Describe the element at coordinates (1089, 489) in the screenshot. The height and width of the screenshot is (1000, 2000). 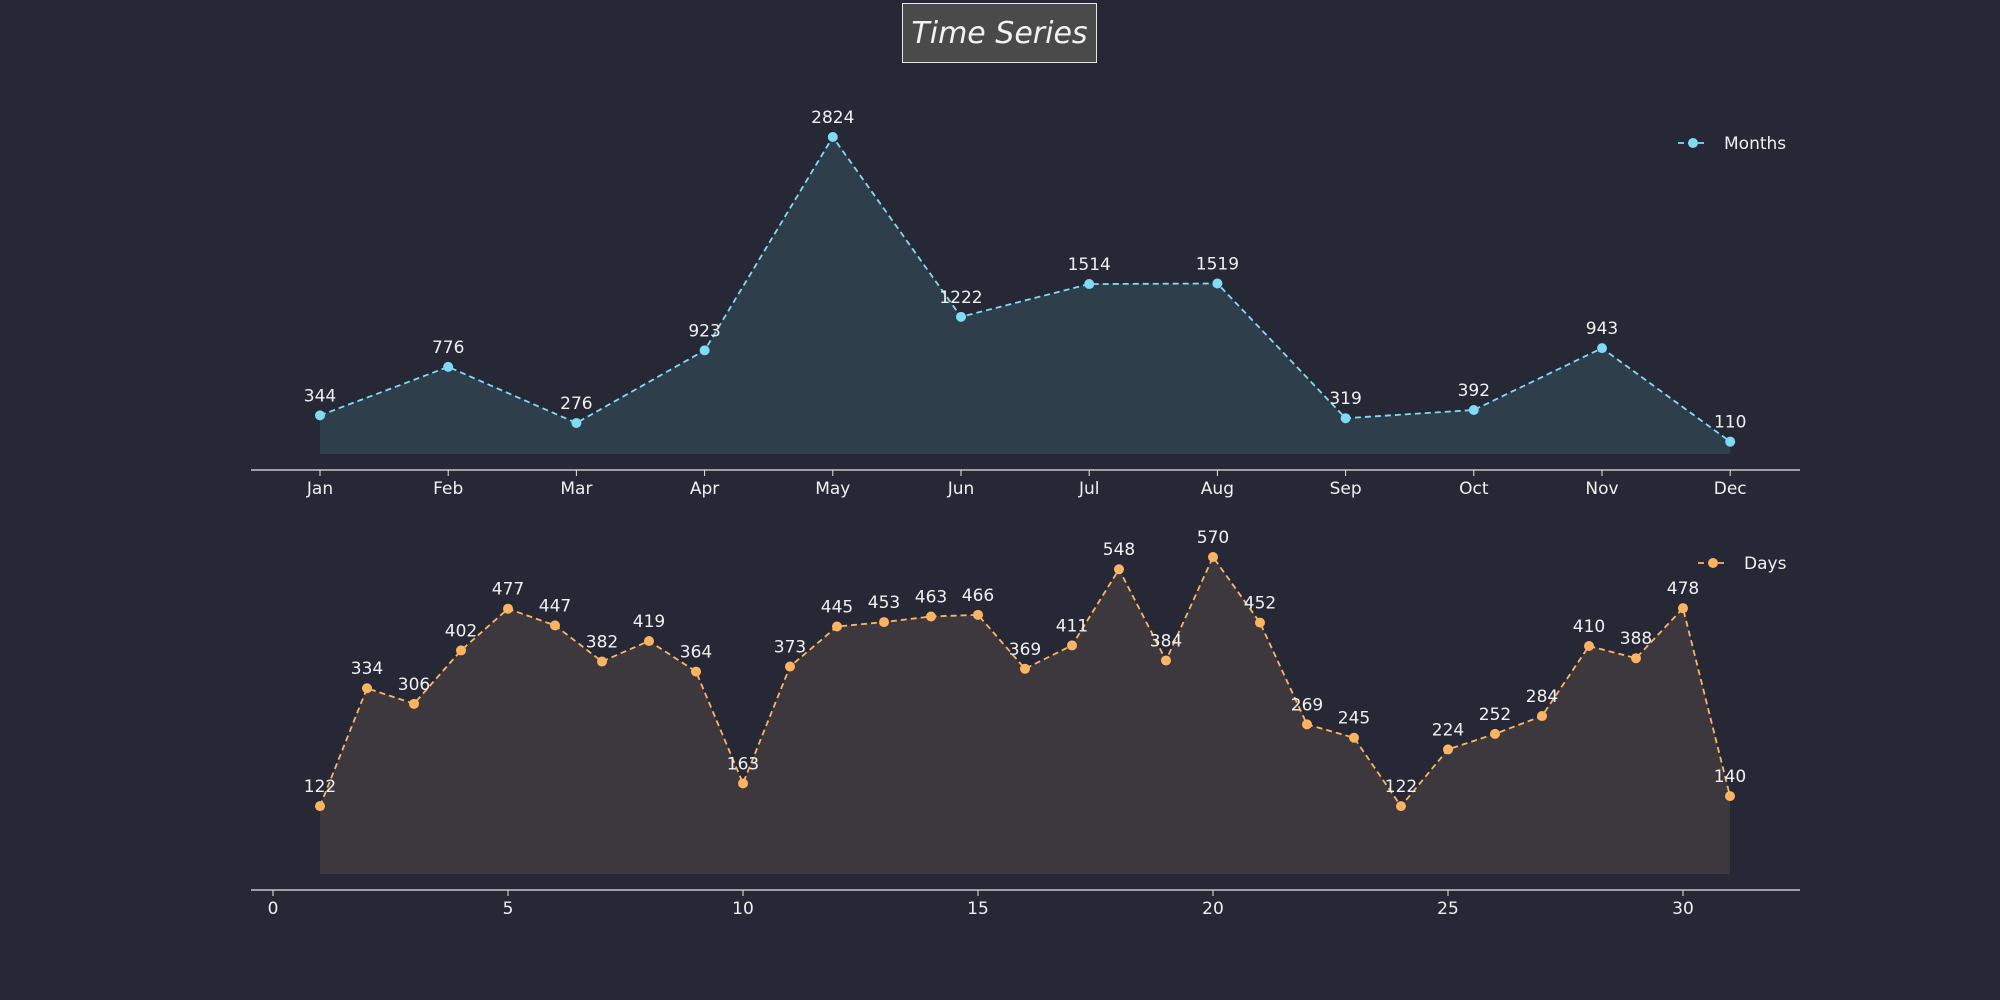
I see `months-x-tick-label: Jul` at that location.